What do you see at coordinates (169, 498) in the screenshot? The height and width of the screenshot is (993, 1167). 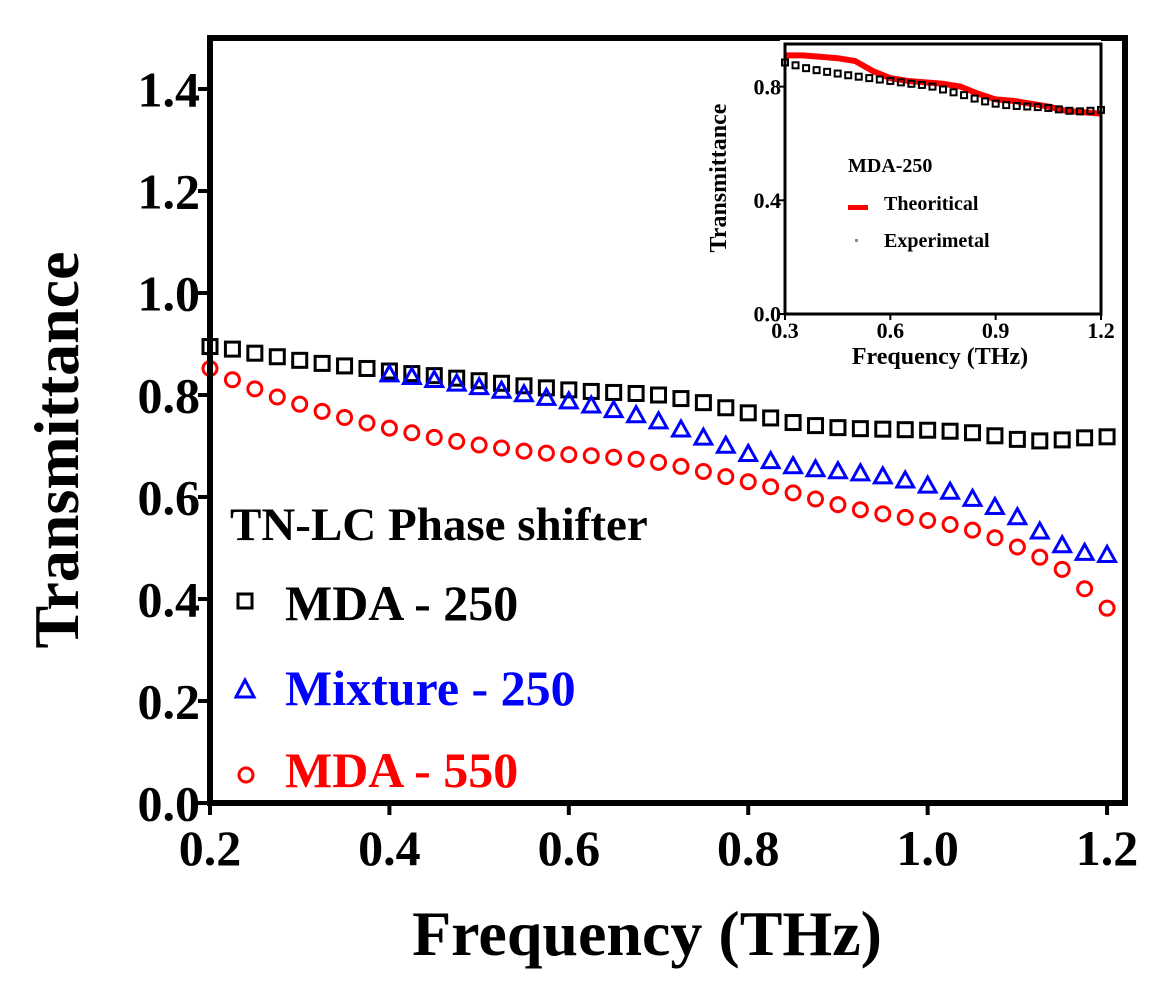 I see `main-y-tick-label: 0.6` at bounding box center [169, 498].